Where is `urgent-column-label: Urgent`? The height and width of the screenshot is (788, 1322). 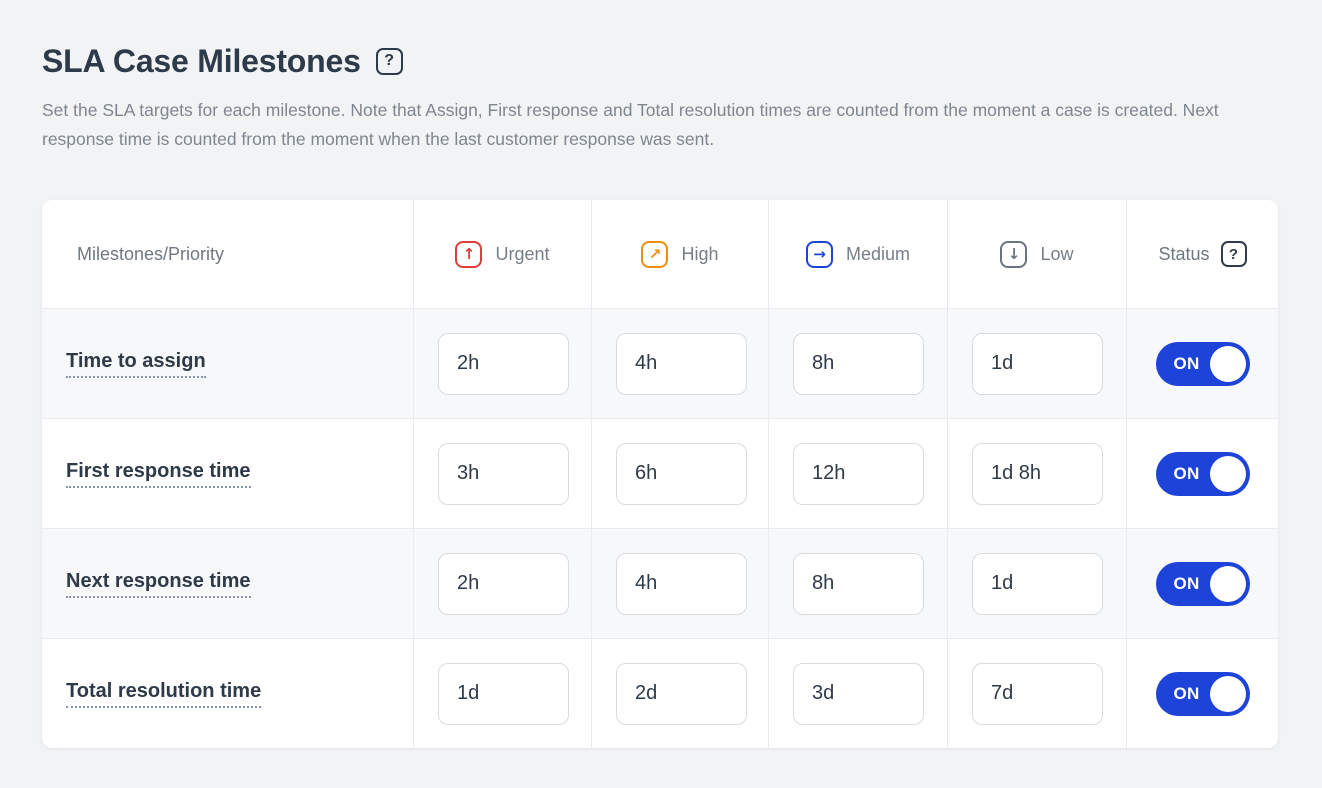
urgent-column-label: Urgent is located at coordinates (522, 253).